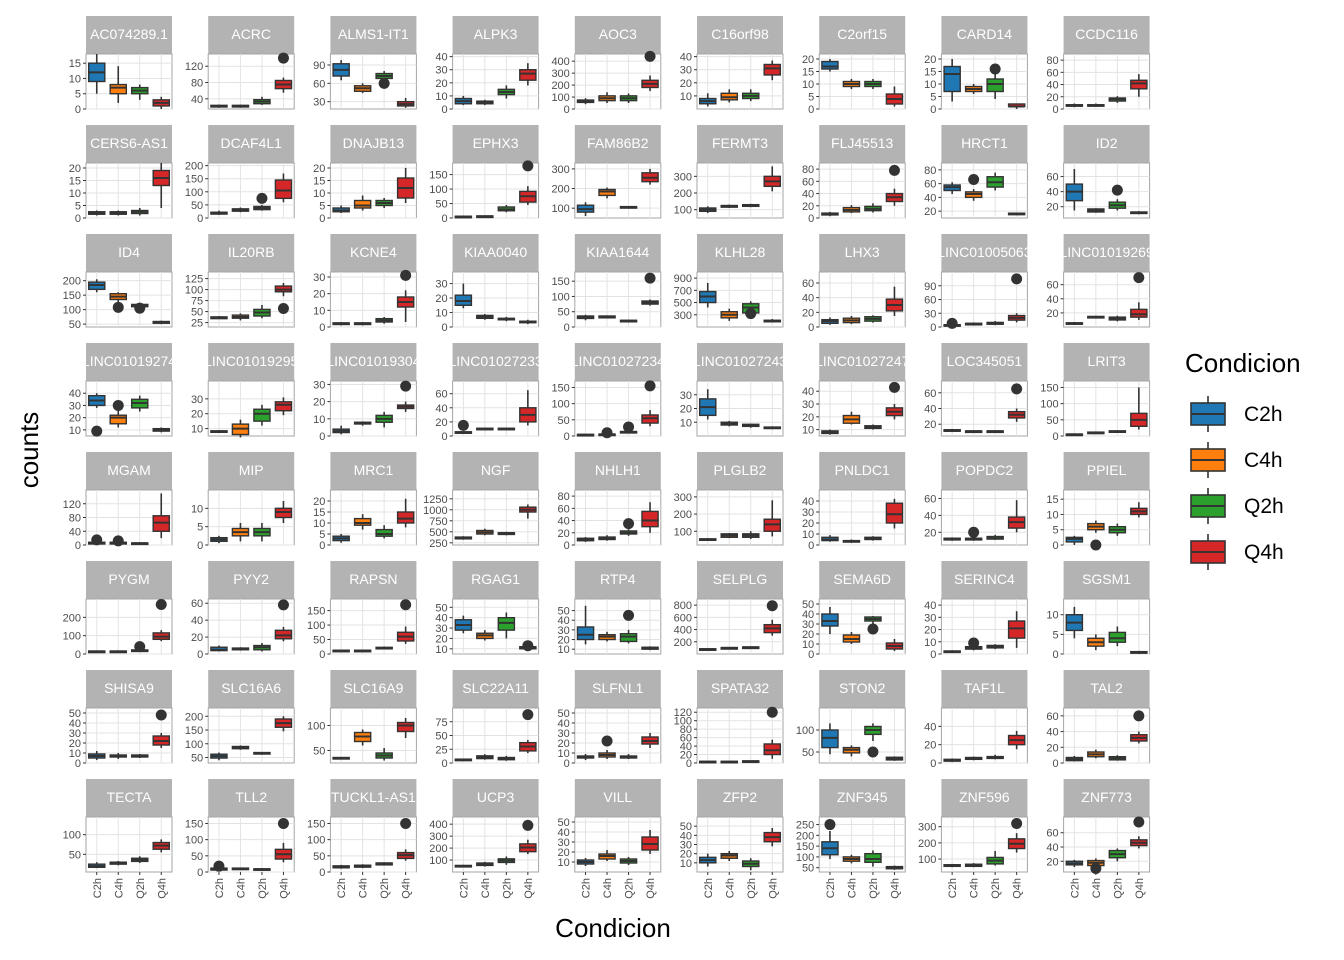 The image size is (1344, 960). I want to click on facet-title: DNAJB13, so click(374, 143).